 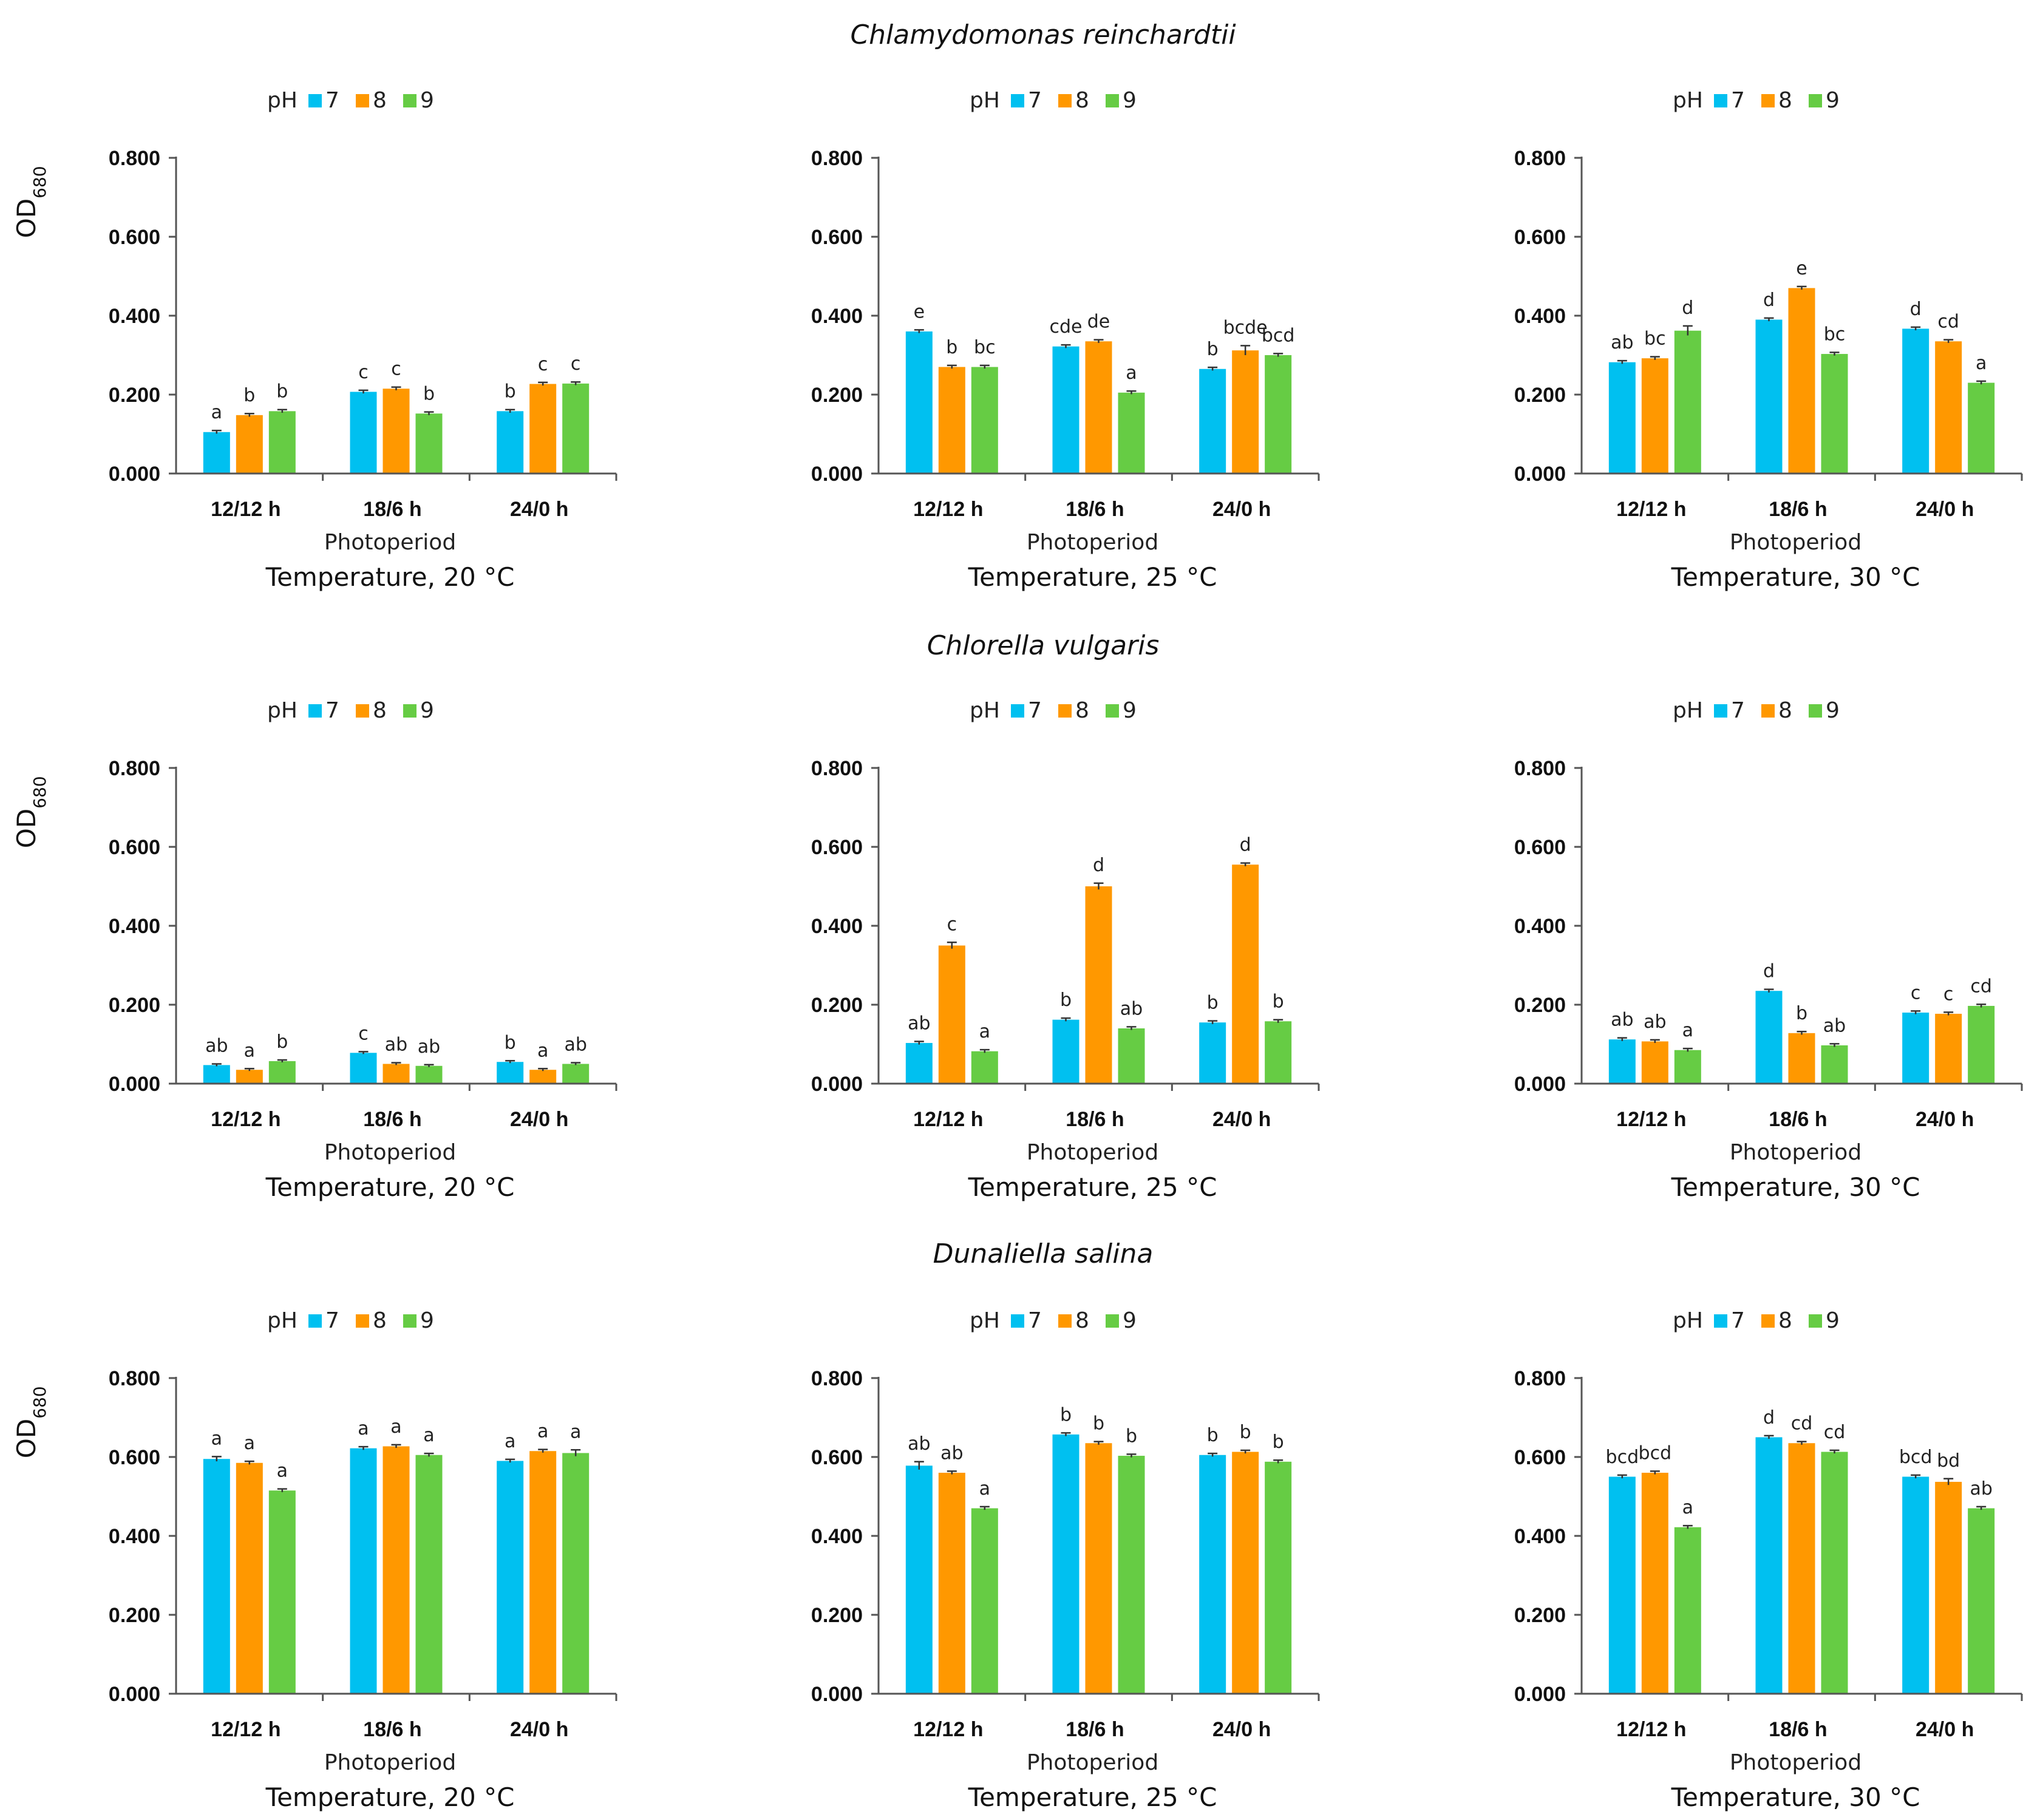 What do you see at coordinates (1043, 645) in the screenshot?
I see `species-title-chlorella: Chlorella vulgaris` at bounding box center [1043, 645].